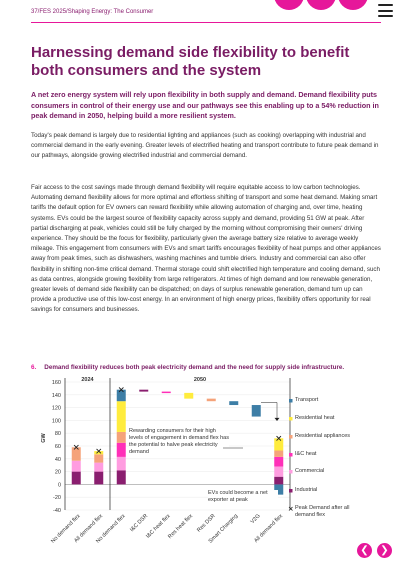 The height and width of the screenshot is (570, 404). Describe the element at coordinates (58, 473) in the screenshot. I see `y-tick-label: 20` at that location.